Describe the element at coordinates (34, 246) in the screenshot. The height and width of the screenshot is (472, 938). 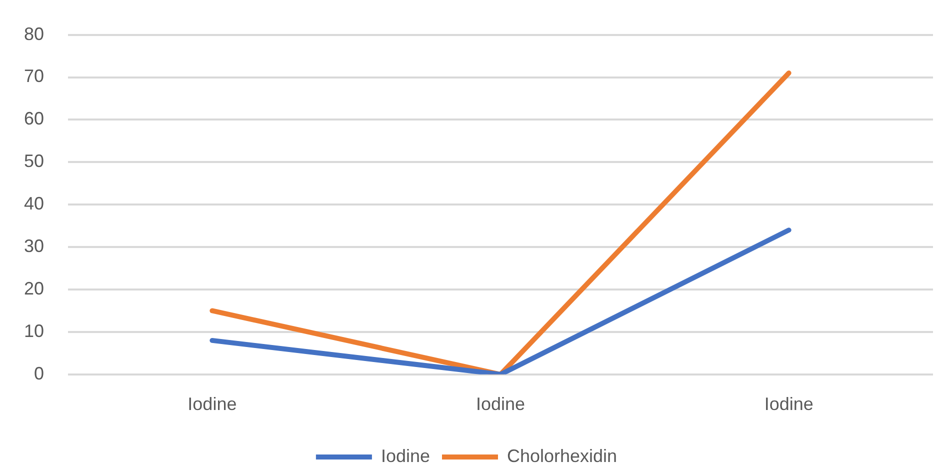
I see `y-tick-label: 30` at that location.